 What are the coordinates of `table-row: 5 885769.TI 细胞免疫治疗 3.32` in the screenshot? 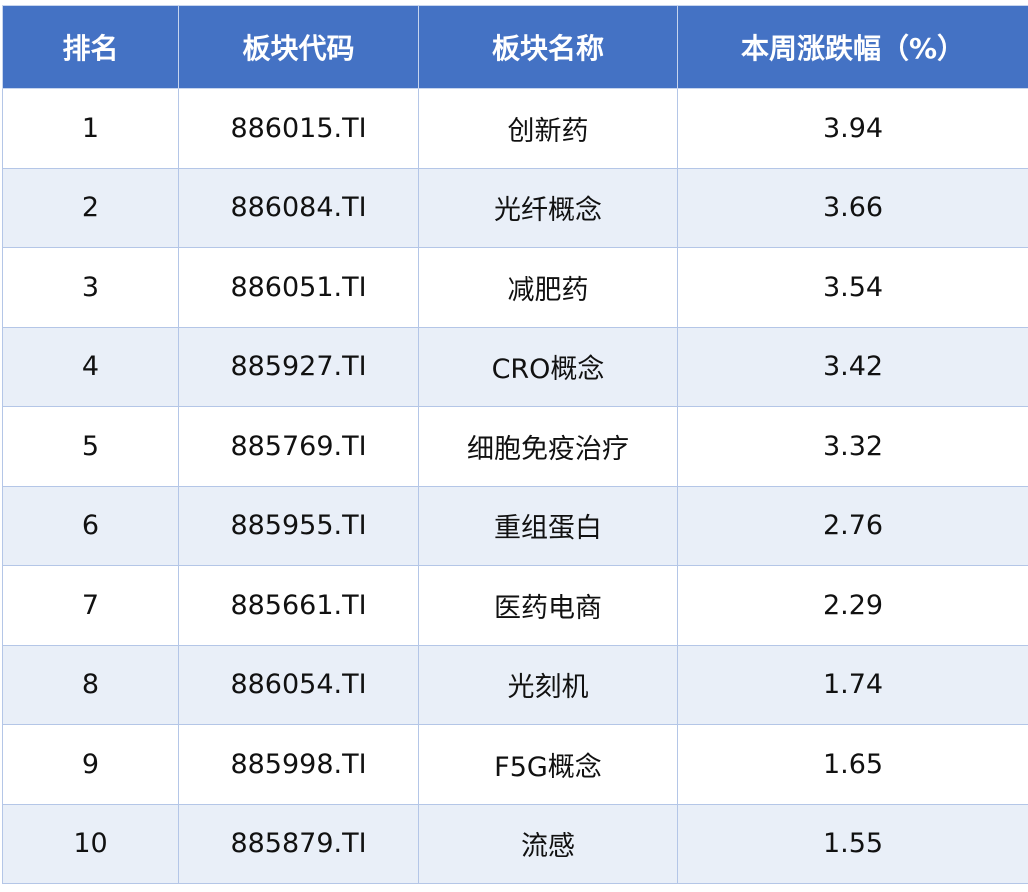 It's located at (515, 446).